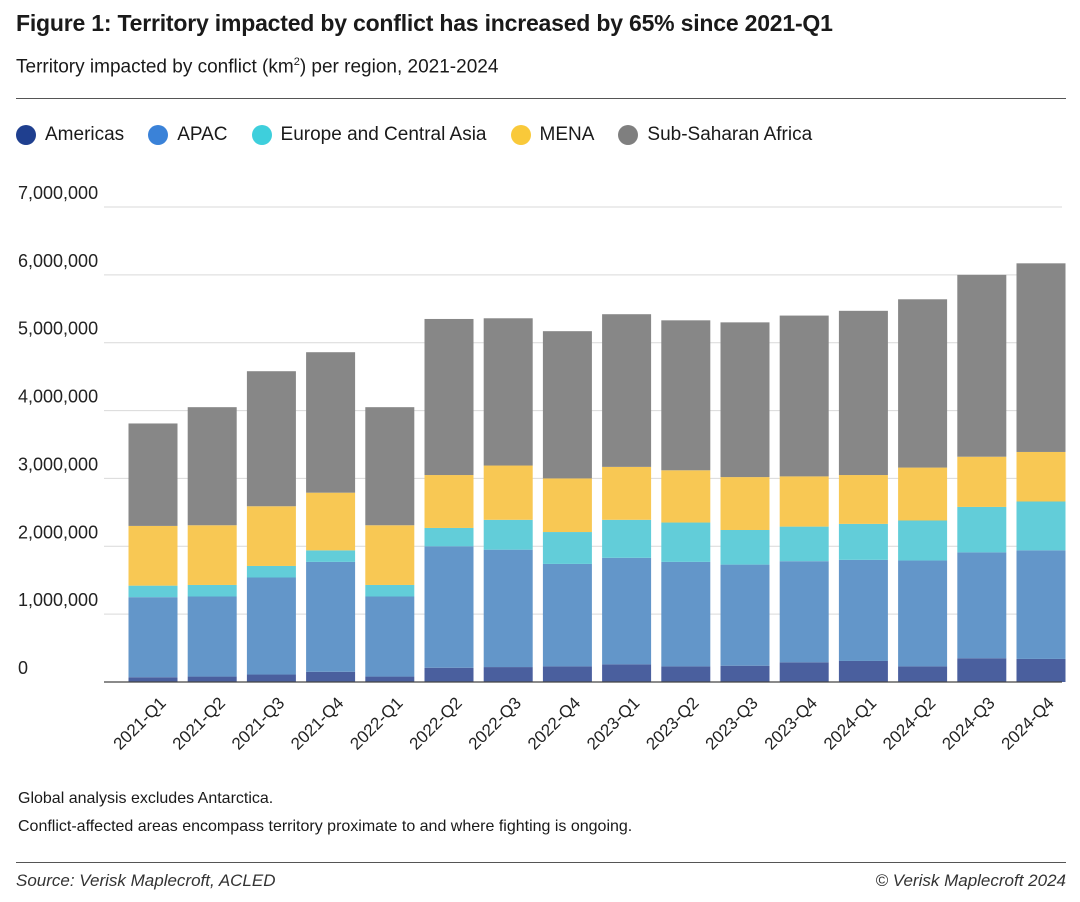  What do you see at coordinates (199, 723) in the screenshot?
I see `x-tick-label: 2021-Q2` at bounding box center [199, 723].